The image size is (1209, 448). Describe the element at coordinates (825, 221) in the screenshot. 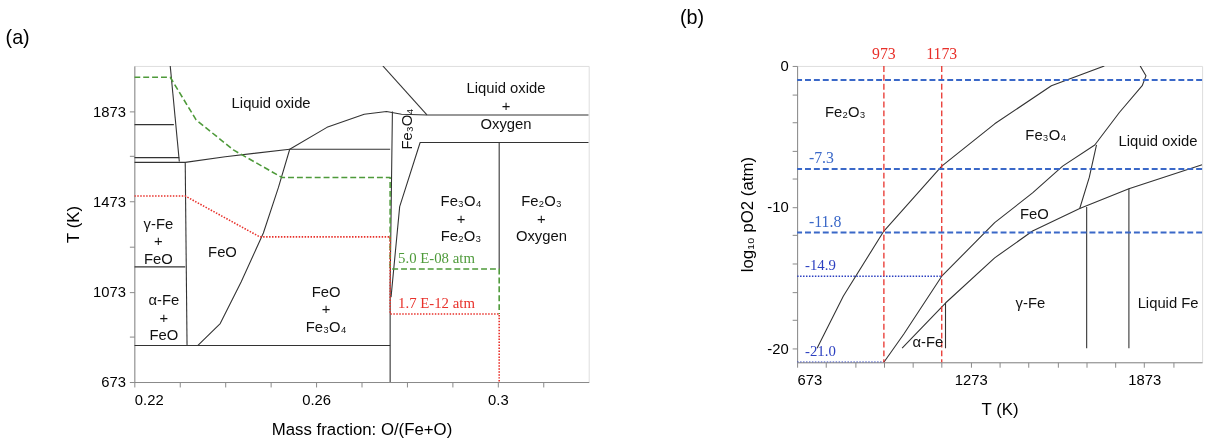

I see `ref-line-label: -11.8` at that location.